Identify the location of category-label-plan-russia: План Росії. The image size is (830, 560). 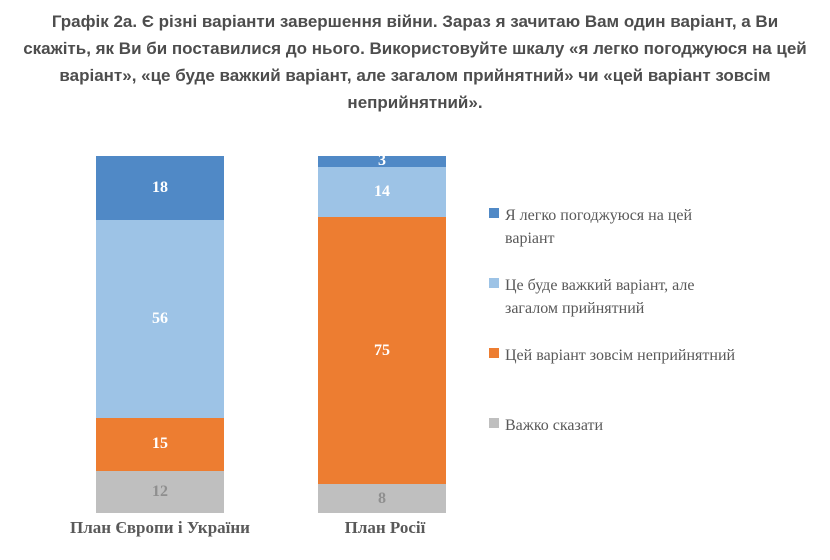
(385, 527).